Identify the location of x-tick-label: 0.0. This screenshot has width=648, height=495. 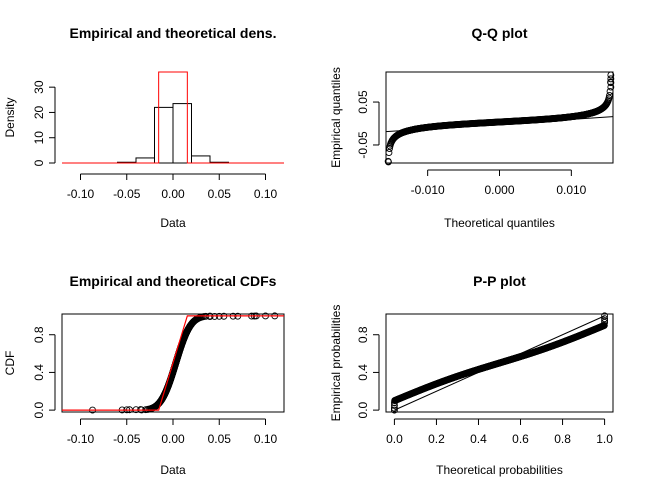
(394, 439).